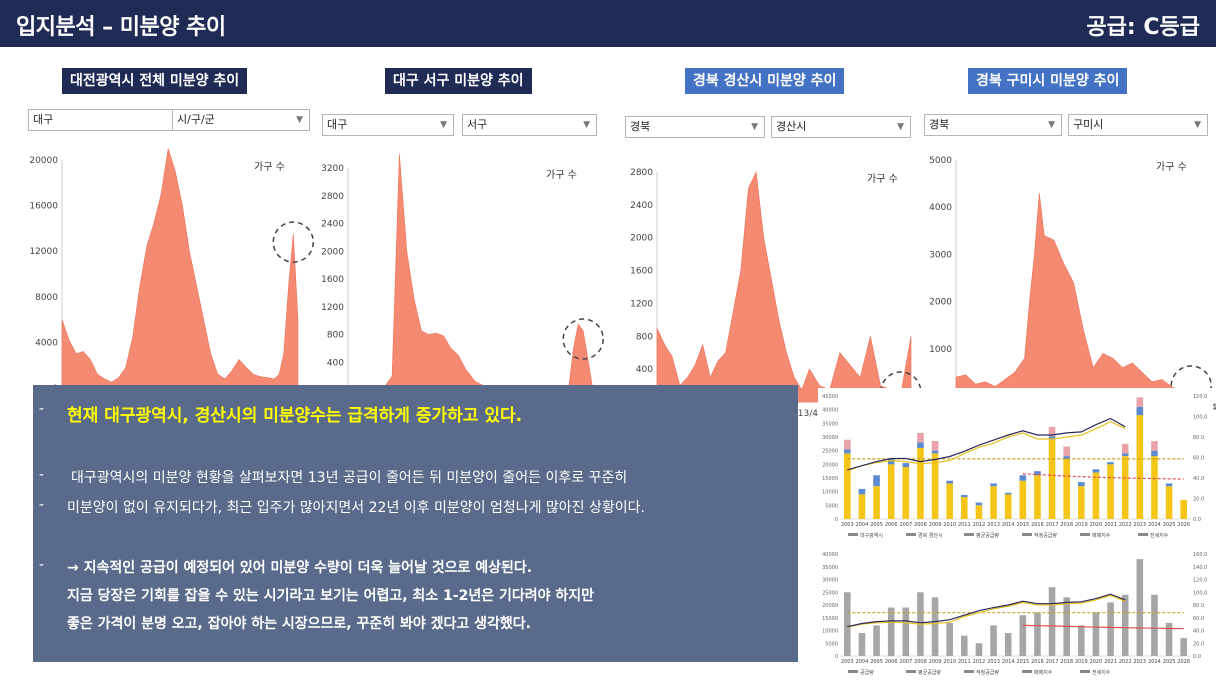 The image size is (1216, 684). I want to click on district-select: 서구 ▼, so click(529, 125).